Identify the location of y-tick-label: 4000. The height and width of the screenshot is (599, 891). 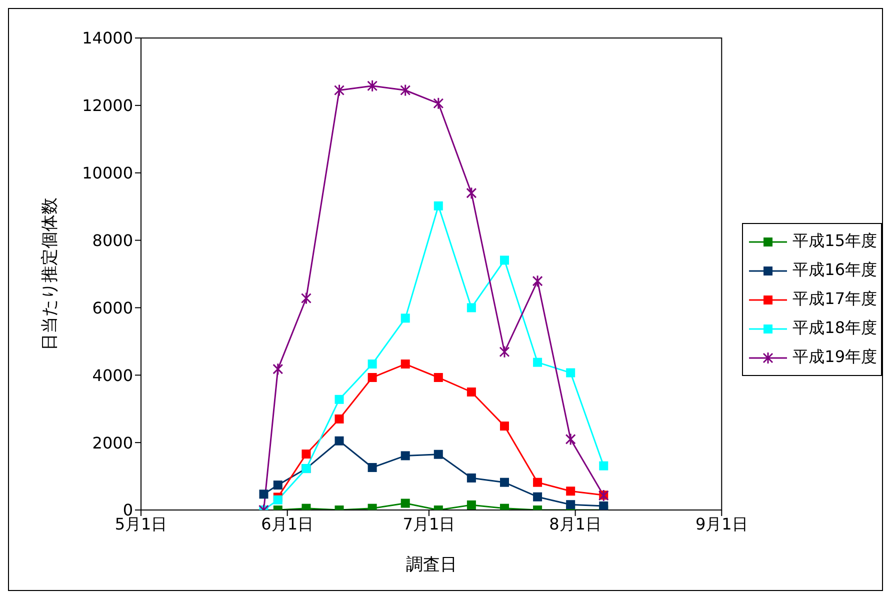
(112, 375).